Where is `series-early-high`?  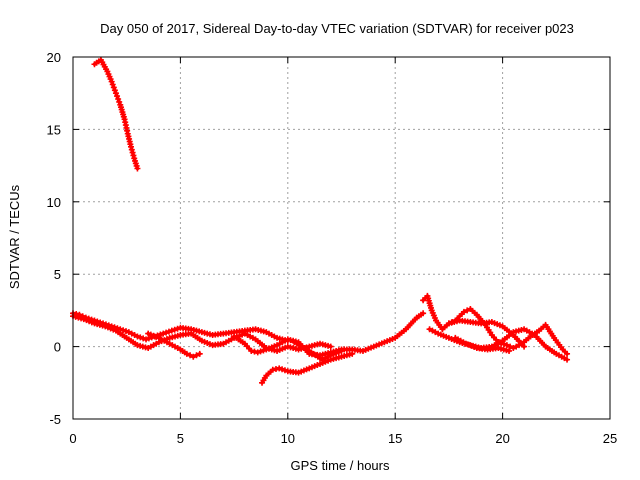 series-early-high is located at coordinates (116, 114).